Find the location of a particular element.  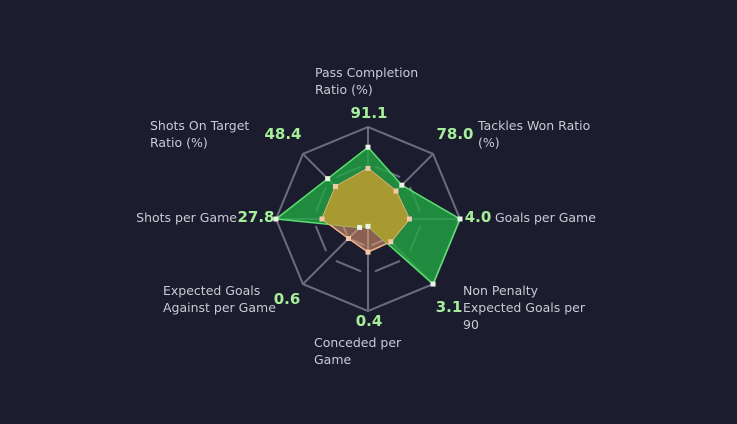

axis-label-6-line-1: Expected Goals is located at coordinates (211, 290).